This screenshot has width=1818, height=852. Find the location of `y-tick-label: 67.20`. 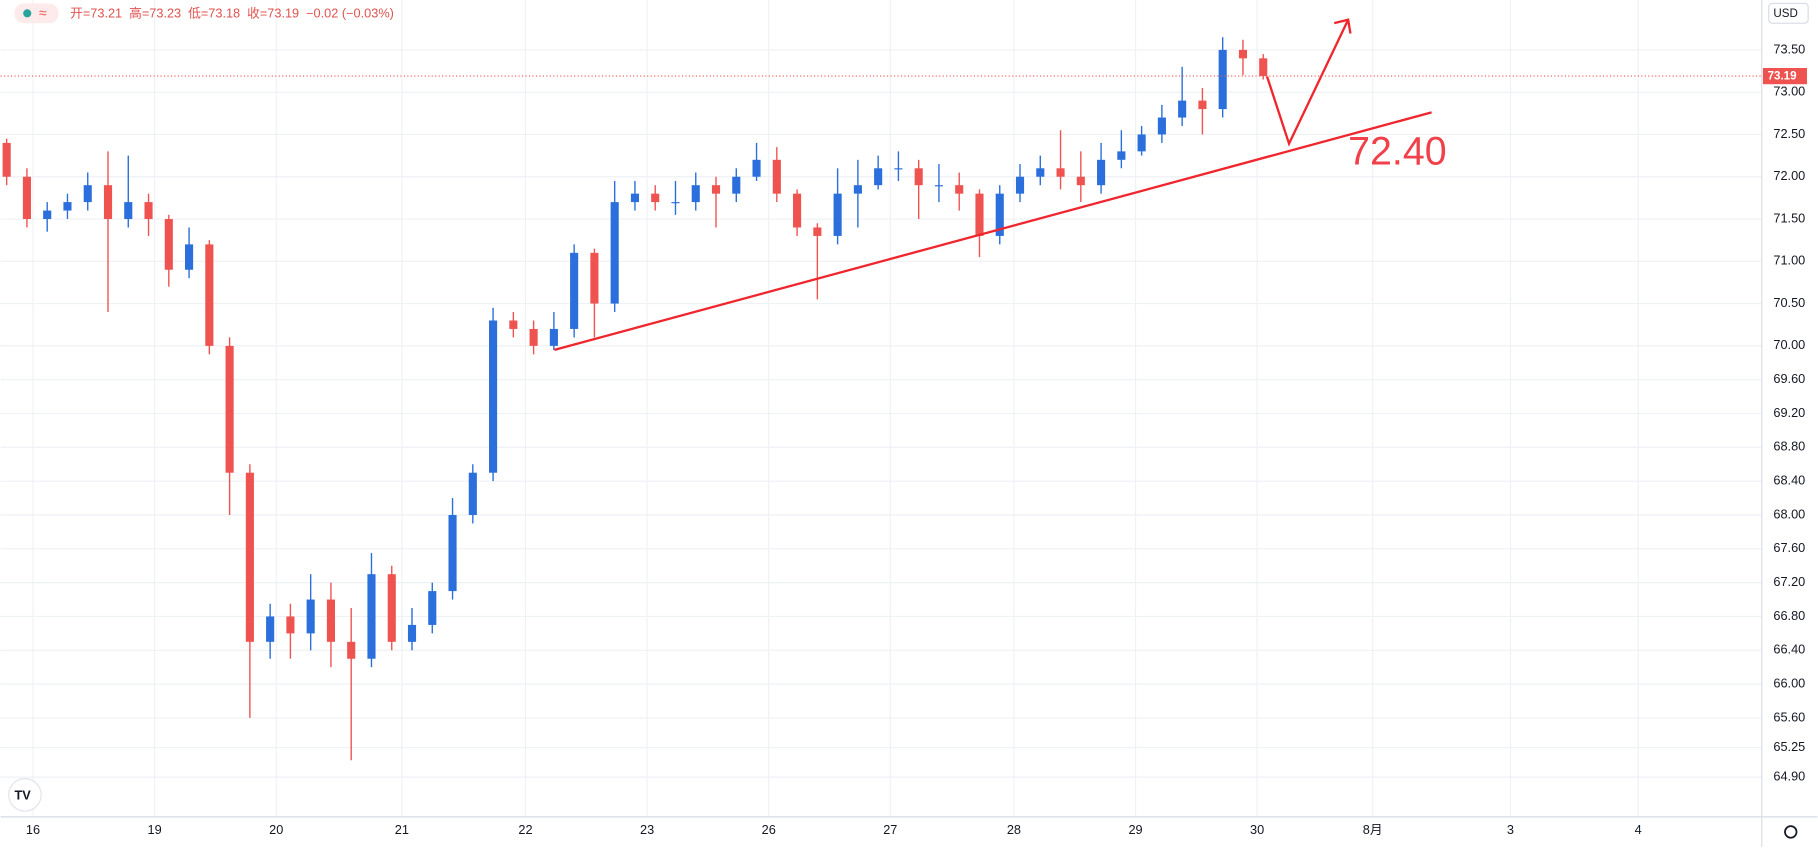

y-tick-label: 67.20 is located at coordinates (1789, 581).